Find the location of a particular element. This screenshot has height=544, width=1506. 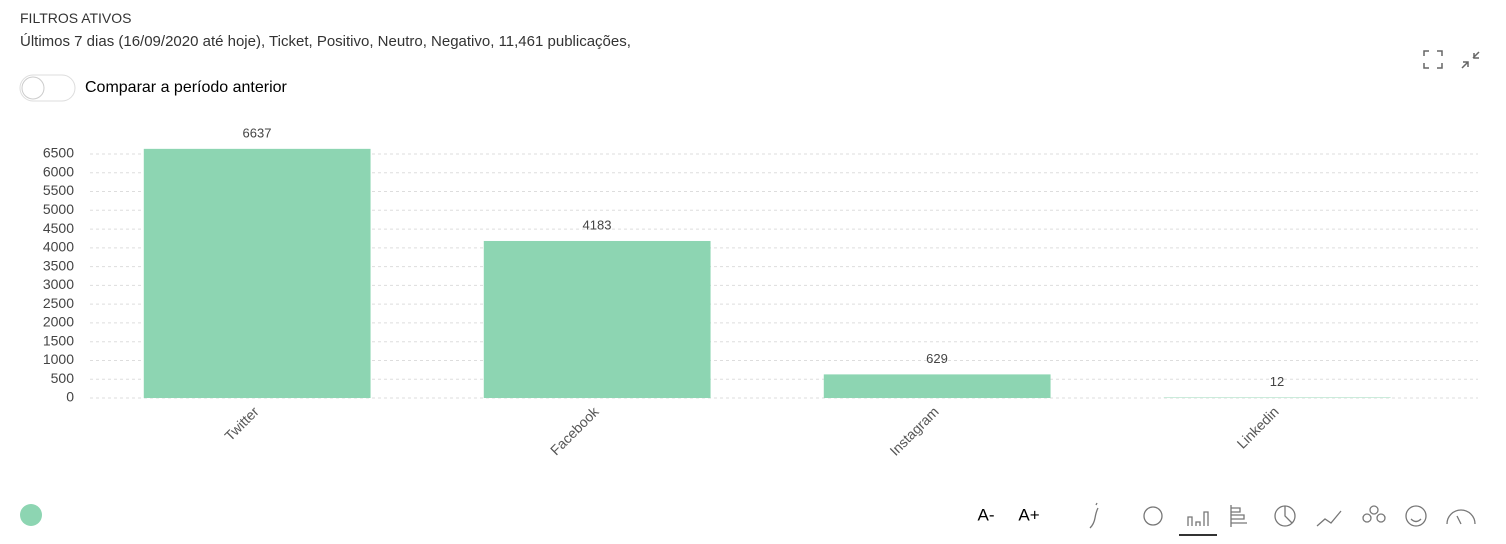

expand-icon is located at coordinates (1451, 59).